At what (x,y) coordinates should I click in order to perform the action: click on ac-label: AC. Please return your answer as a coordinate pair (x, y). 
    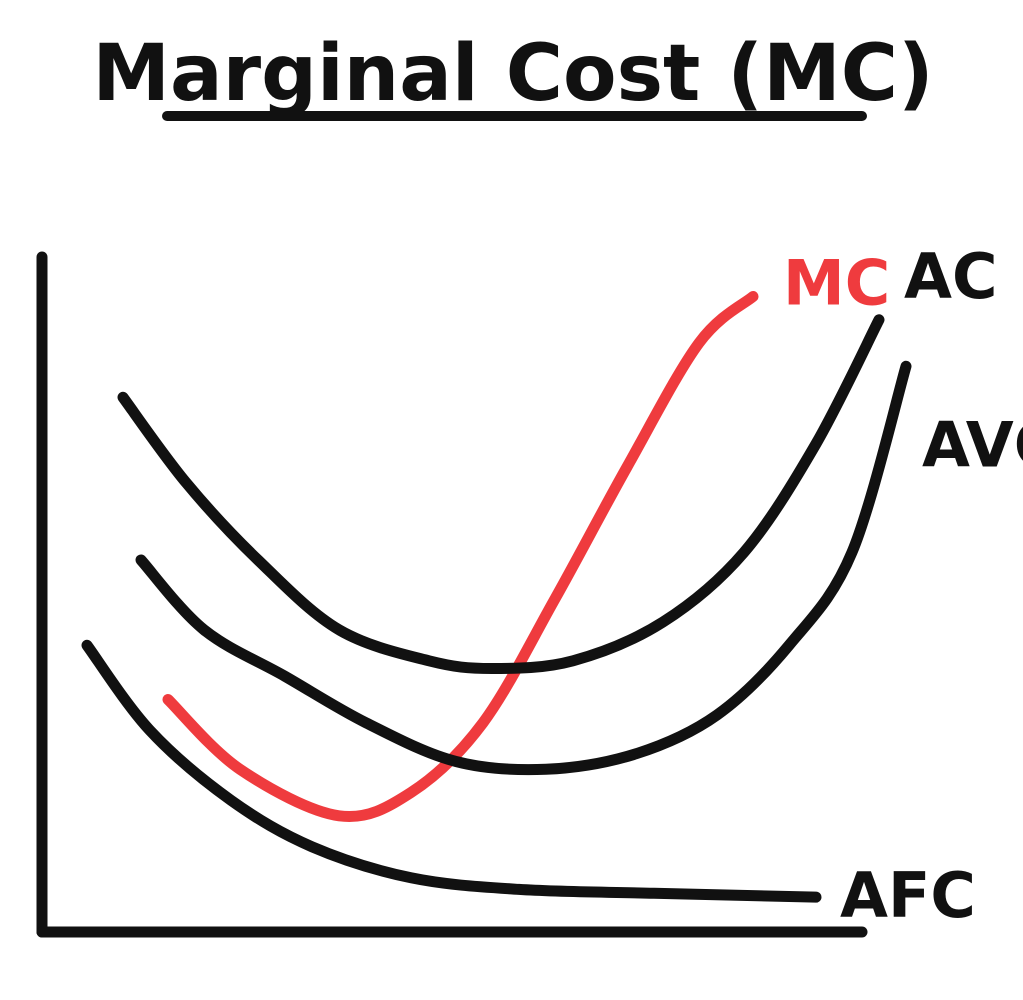
    Looking at the image, I should click on (950, 276).